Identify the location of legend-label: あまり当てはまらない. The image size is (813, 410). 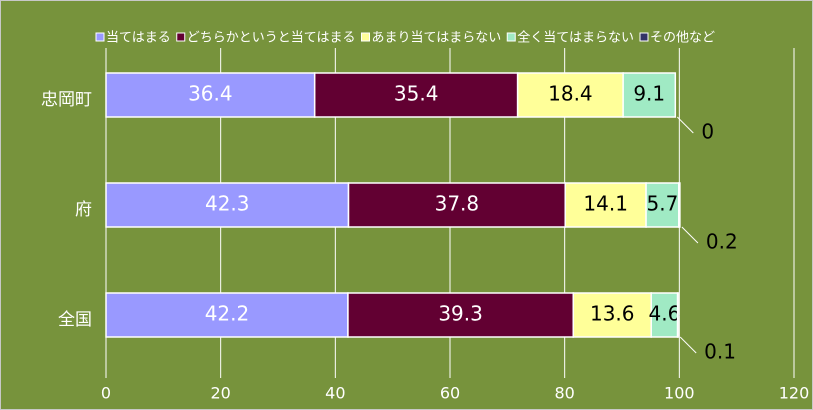
(437, 38).